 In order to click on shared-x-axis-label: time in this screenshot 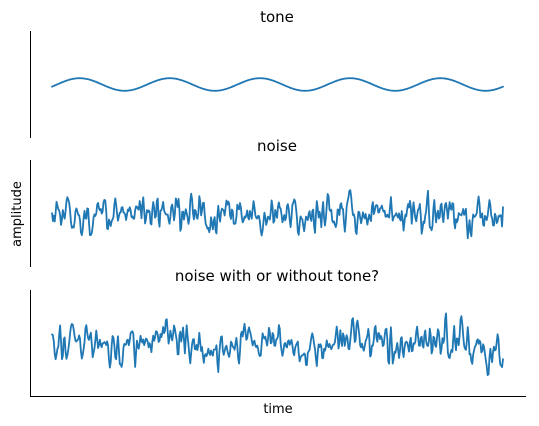, I will do `click(277, 409)`.